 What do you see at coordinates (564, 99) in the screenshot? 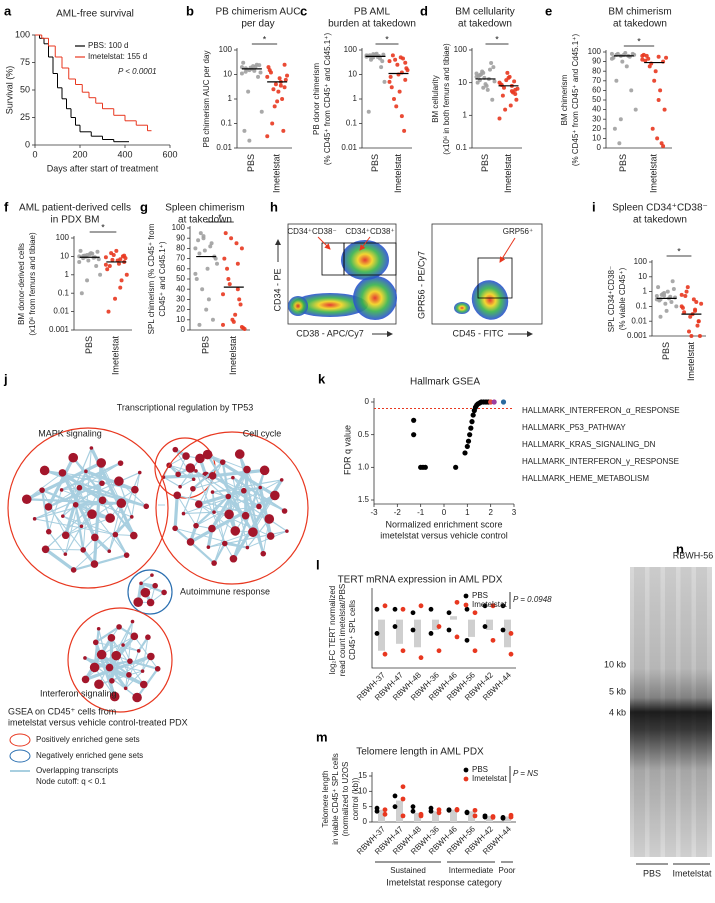
I see `y-axis-label: BM chimerism` at bounding box center [564, 99].